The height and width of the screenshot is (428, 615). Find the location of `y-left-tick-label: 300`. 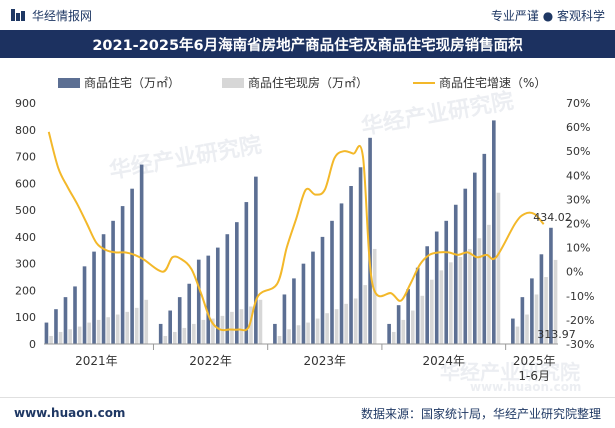

y-left-tick-label: 300 is located at coordinates (25, 264).